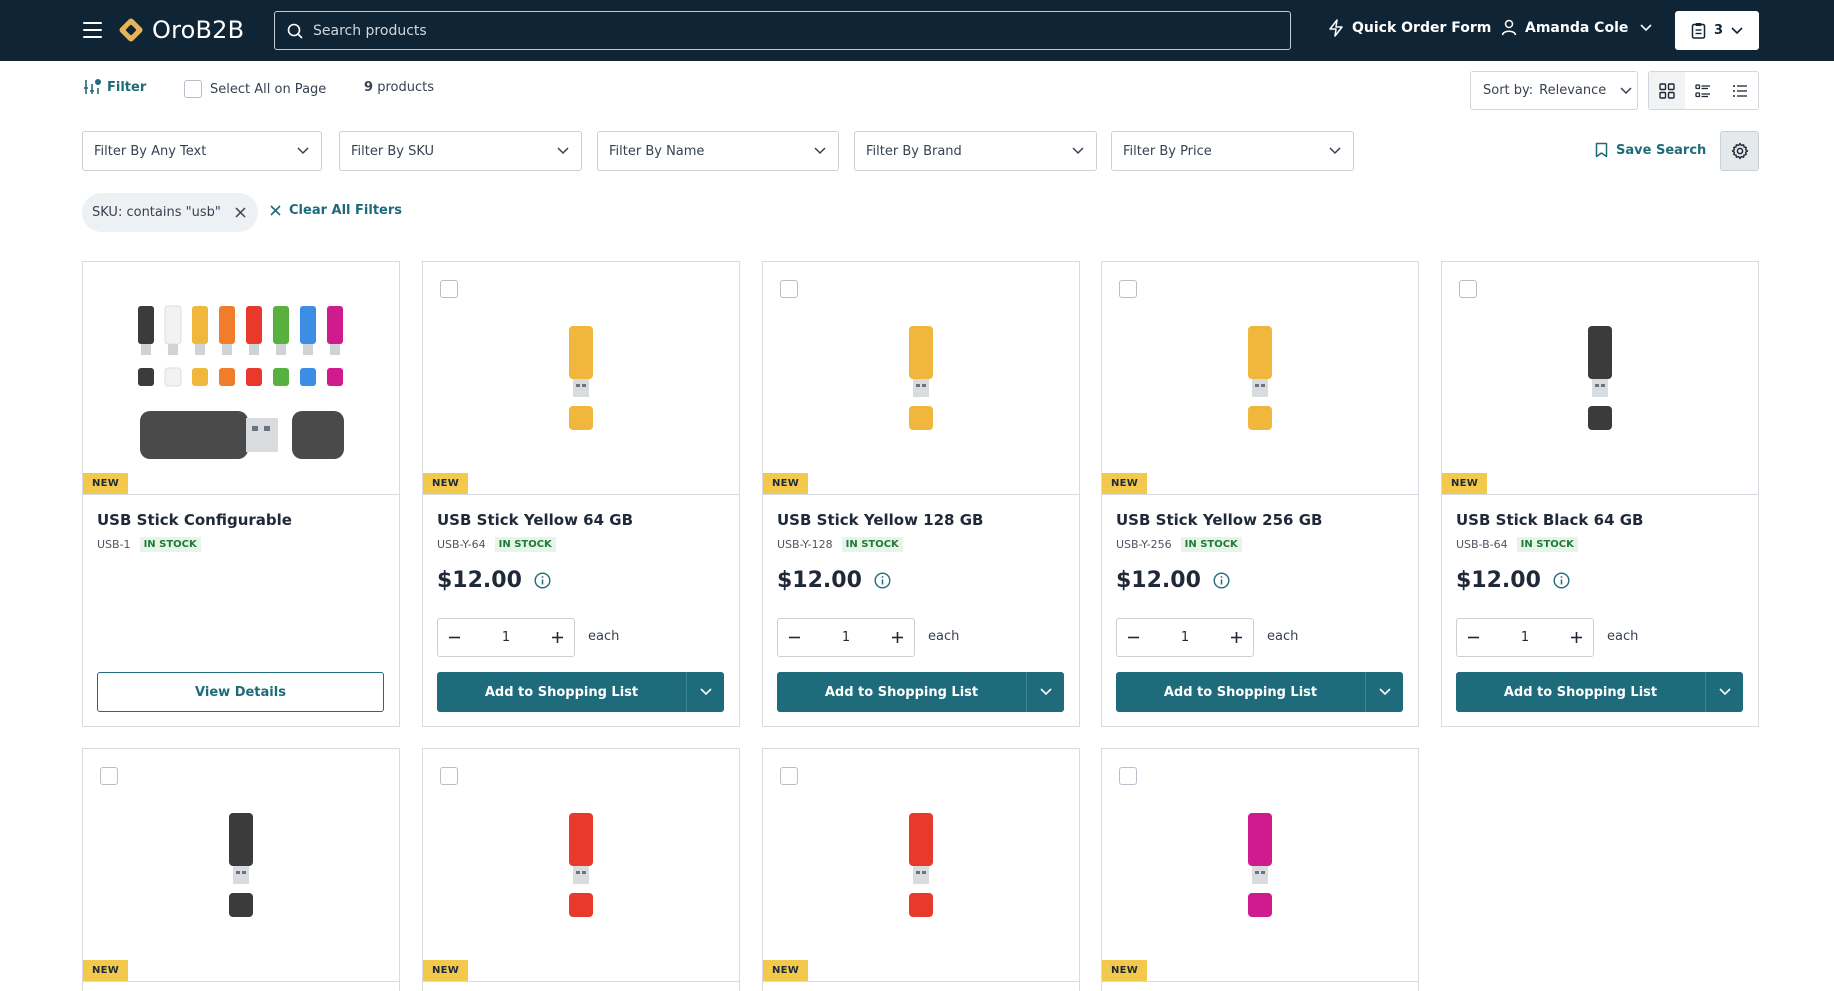 This screenshot has height=991, width=1834. What do you see at coordinates (131, 30) in the screenshot?
I see `logo-mark-icon` at bounding box center [131, 30].